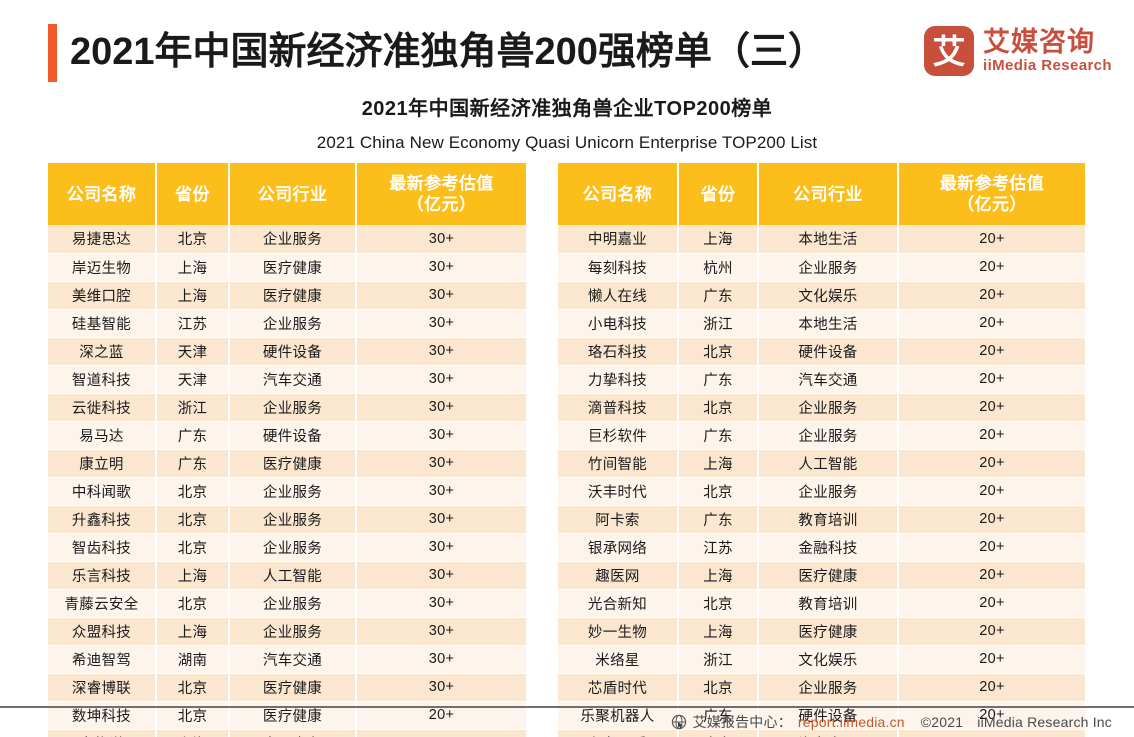 This screenshot has height=737, width=1134. I want to click on footer-label: 艾媒报告中心：, so click(742, 722).